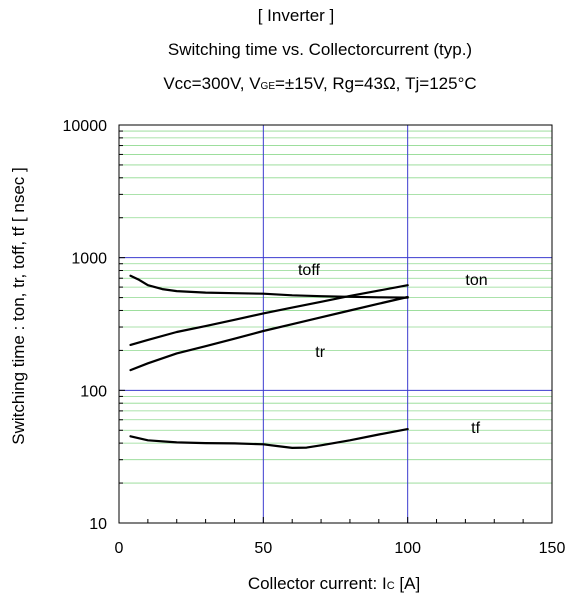 This screenshot has height=599, width=568. I want to click on x-axis-label: Collector current: IC [A], so click(334, 583).